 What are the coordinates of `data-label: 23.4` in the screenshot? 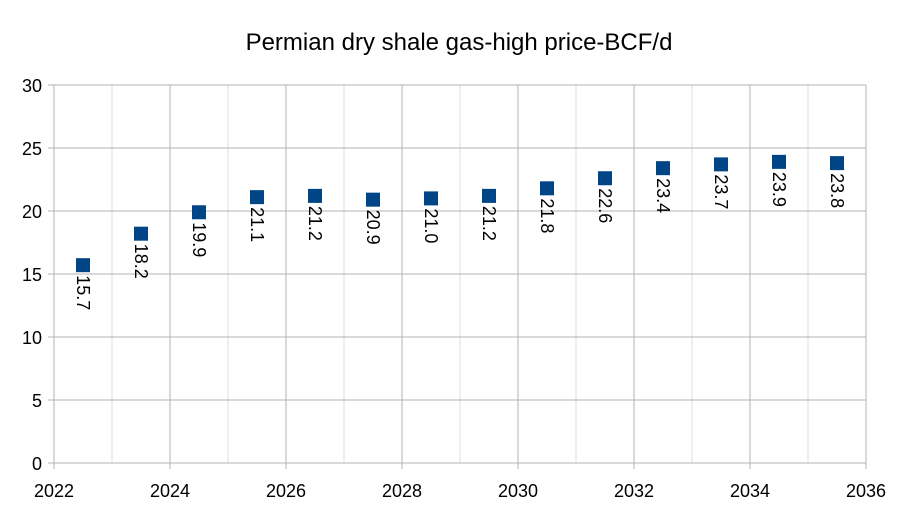 It's located at (663, 195).